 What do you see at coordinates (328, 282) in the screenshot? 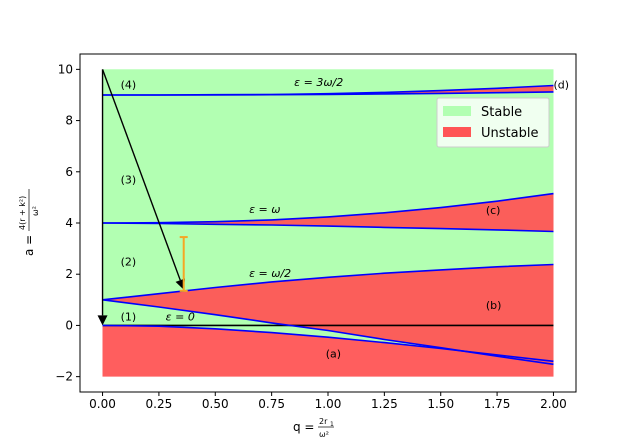
I see `curve-a_upper_eps1` at bounding box center [328, 282].